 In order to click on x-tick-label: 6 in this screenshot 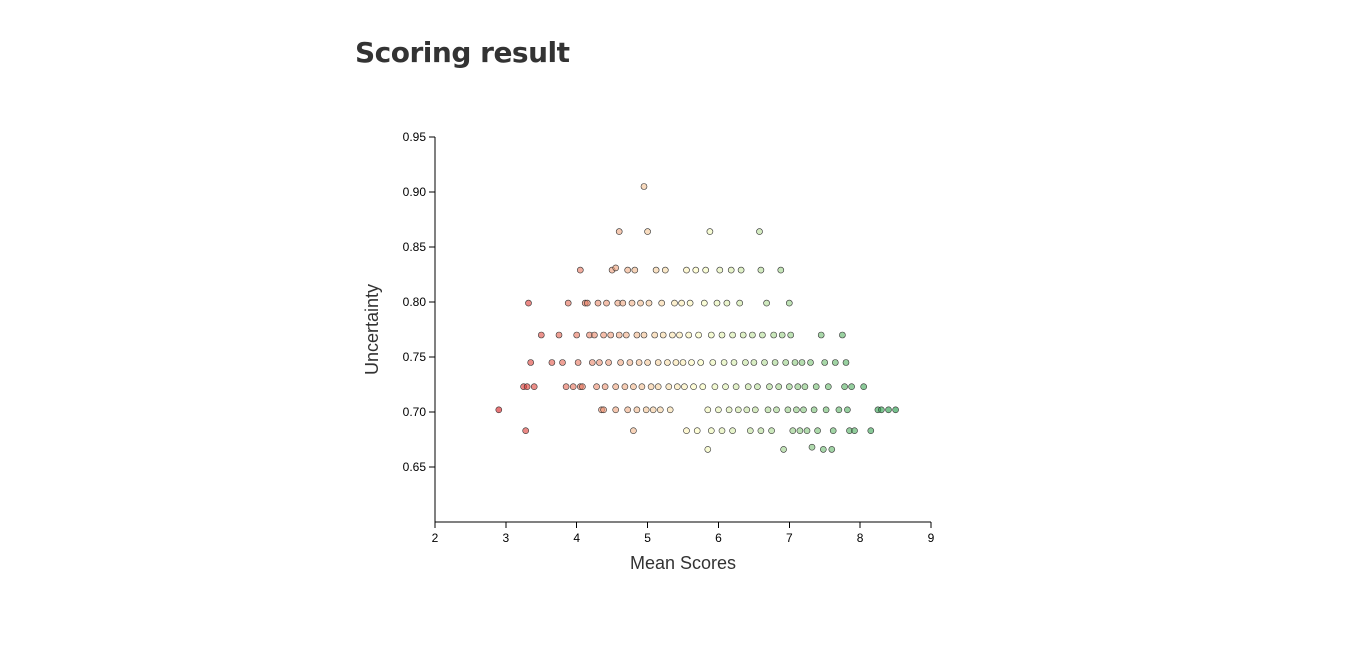, I will do `click(718, 538)`.